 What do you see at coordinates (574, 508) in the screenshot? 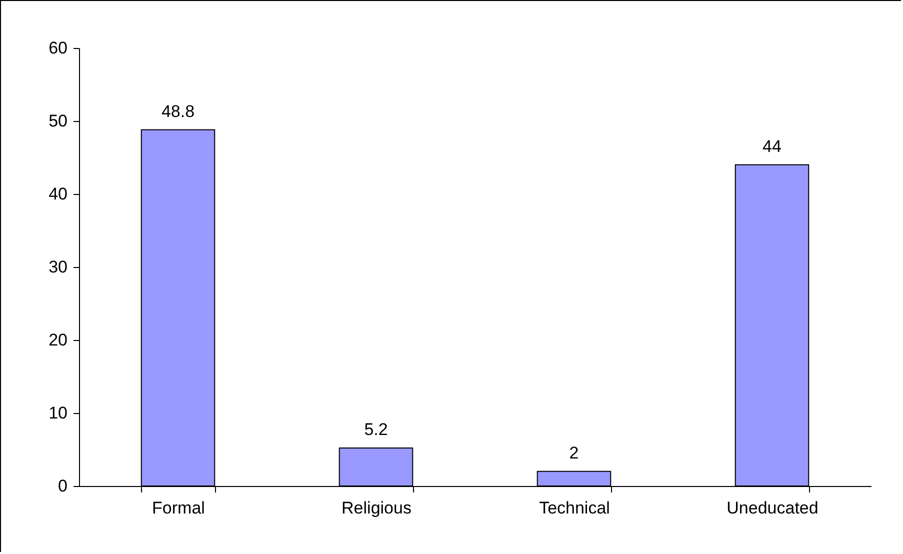
I see `x-tick-label: Technical` at bounding box center [574, 508].